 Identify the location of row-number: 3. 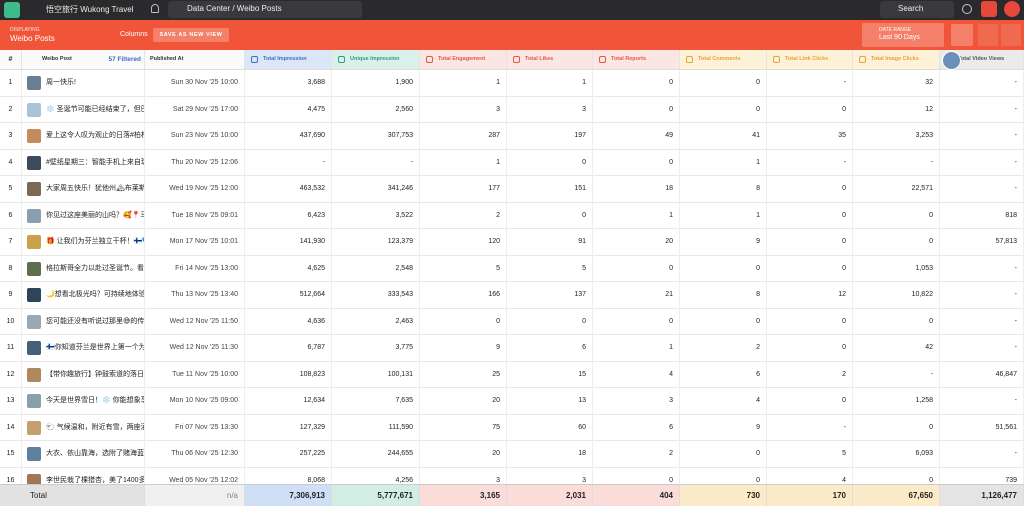
(11, 136).